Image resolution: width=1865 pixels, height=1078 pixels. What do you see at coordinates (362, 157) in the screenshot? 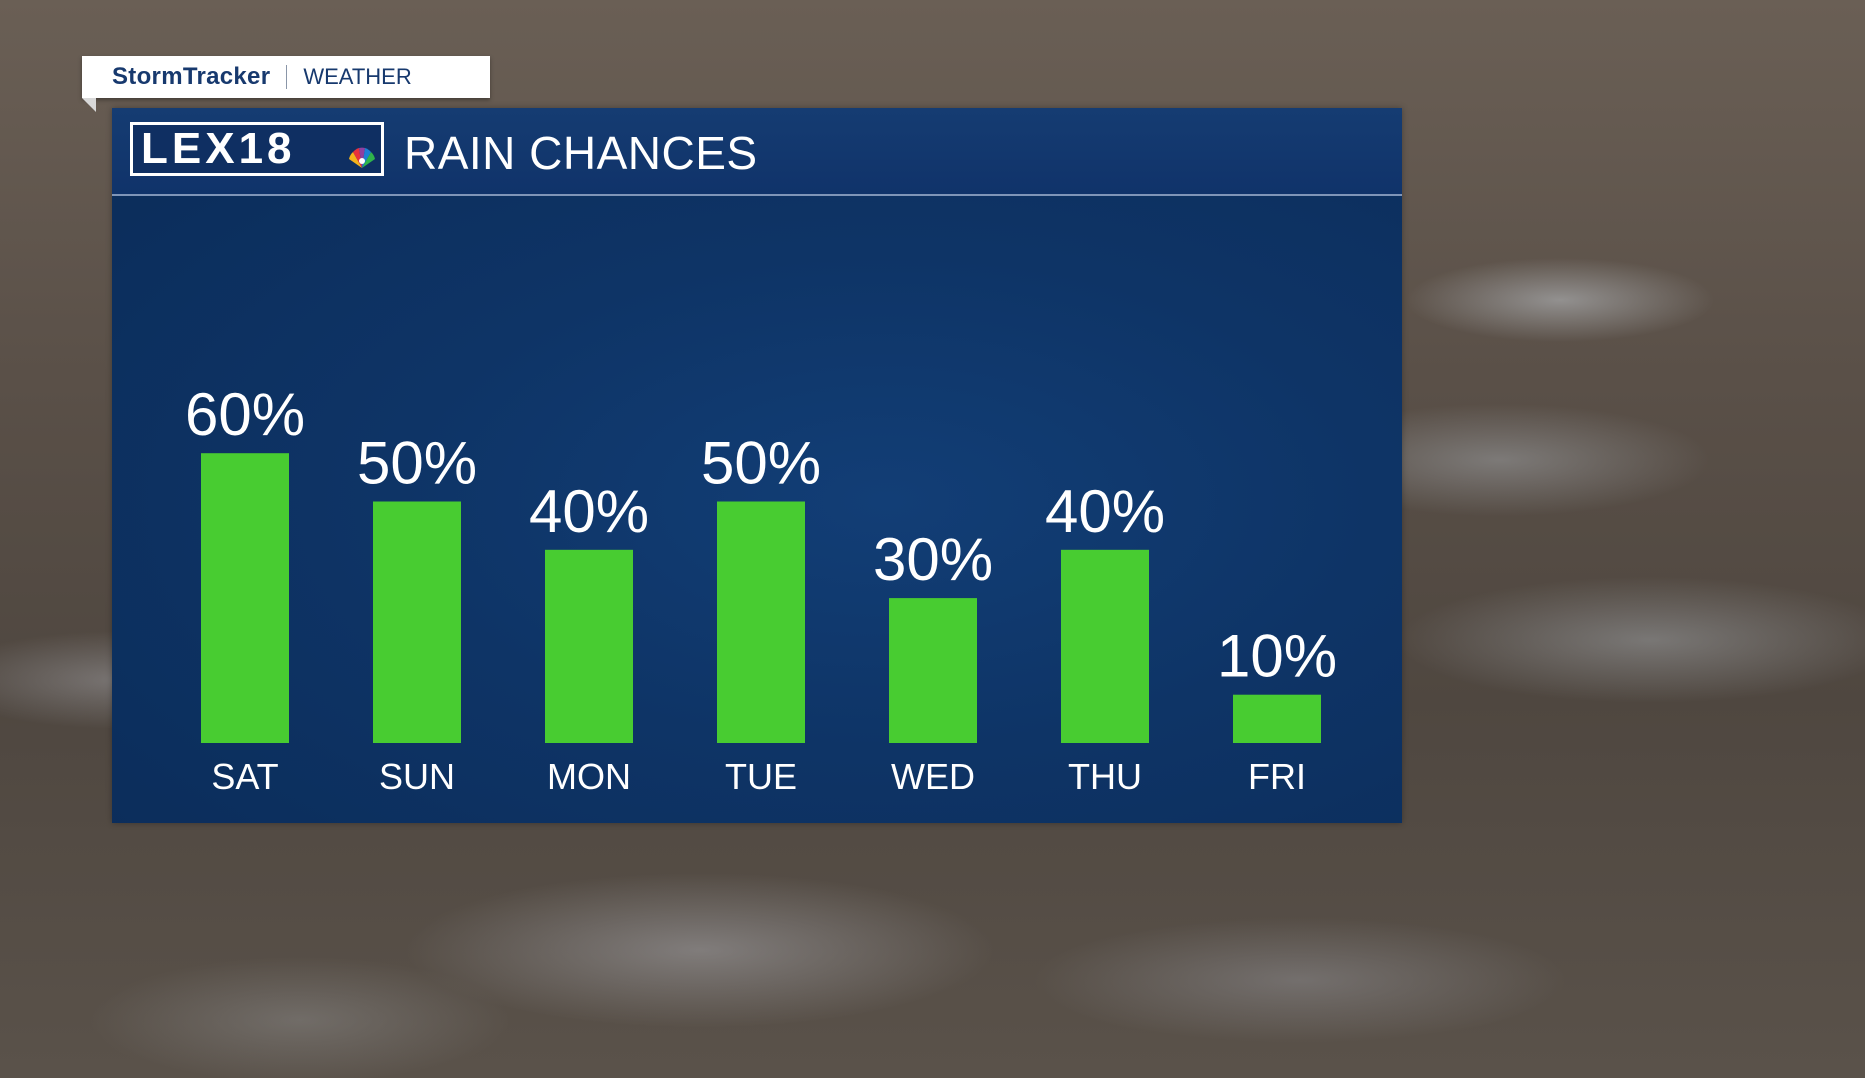
I see `peacock-icon` at bounding box center [362, 157].